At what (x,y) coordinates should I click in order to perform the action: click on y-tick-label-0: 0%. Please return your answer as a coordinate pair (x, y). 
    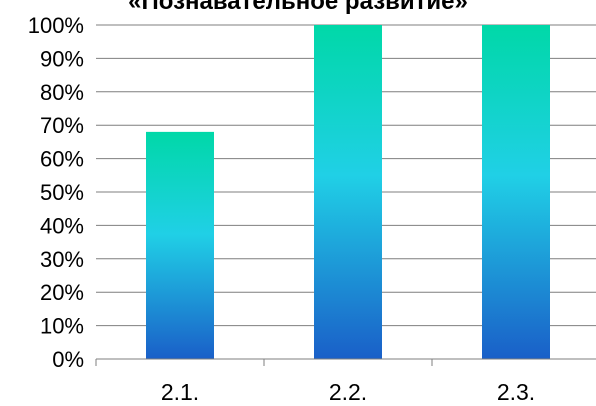
    Looking at the image, I should click on (68, 359).